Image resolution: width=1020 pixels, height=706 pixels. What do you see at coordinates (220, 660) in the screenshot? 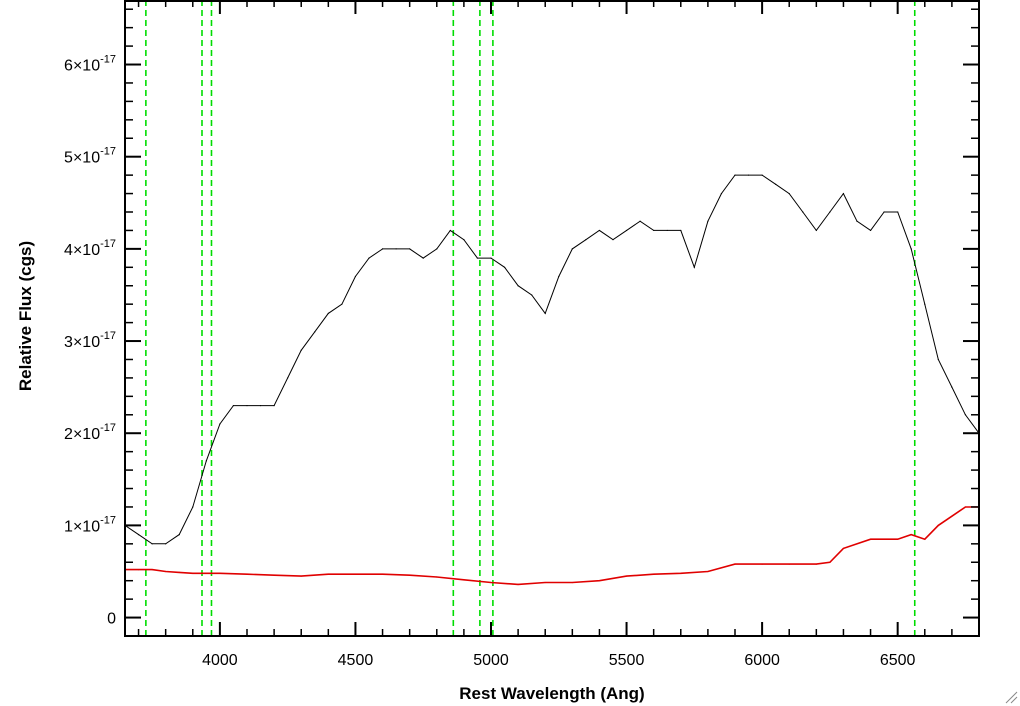
I see `x-tick-label: 4000` at bounding box center [220, 660].